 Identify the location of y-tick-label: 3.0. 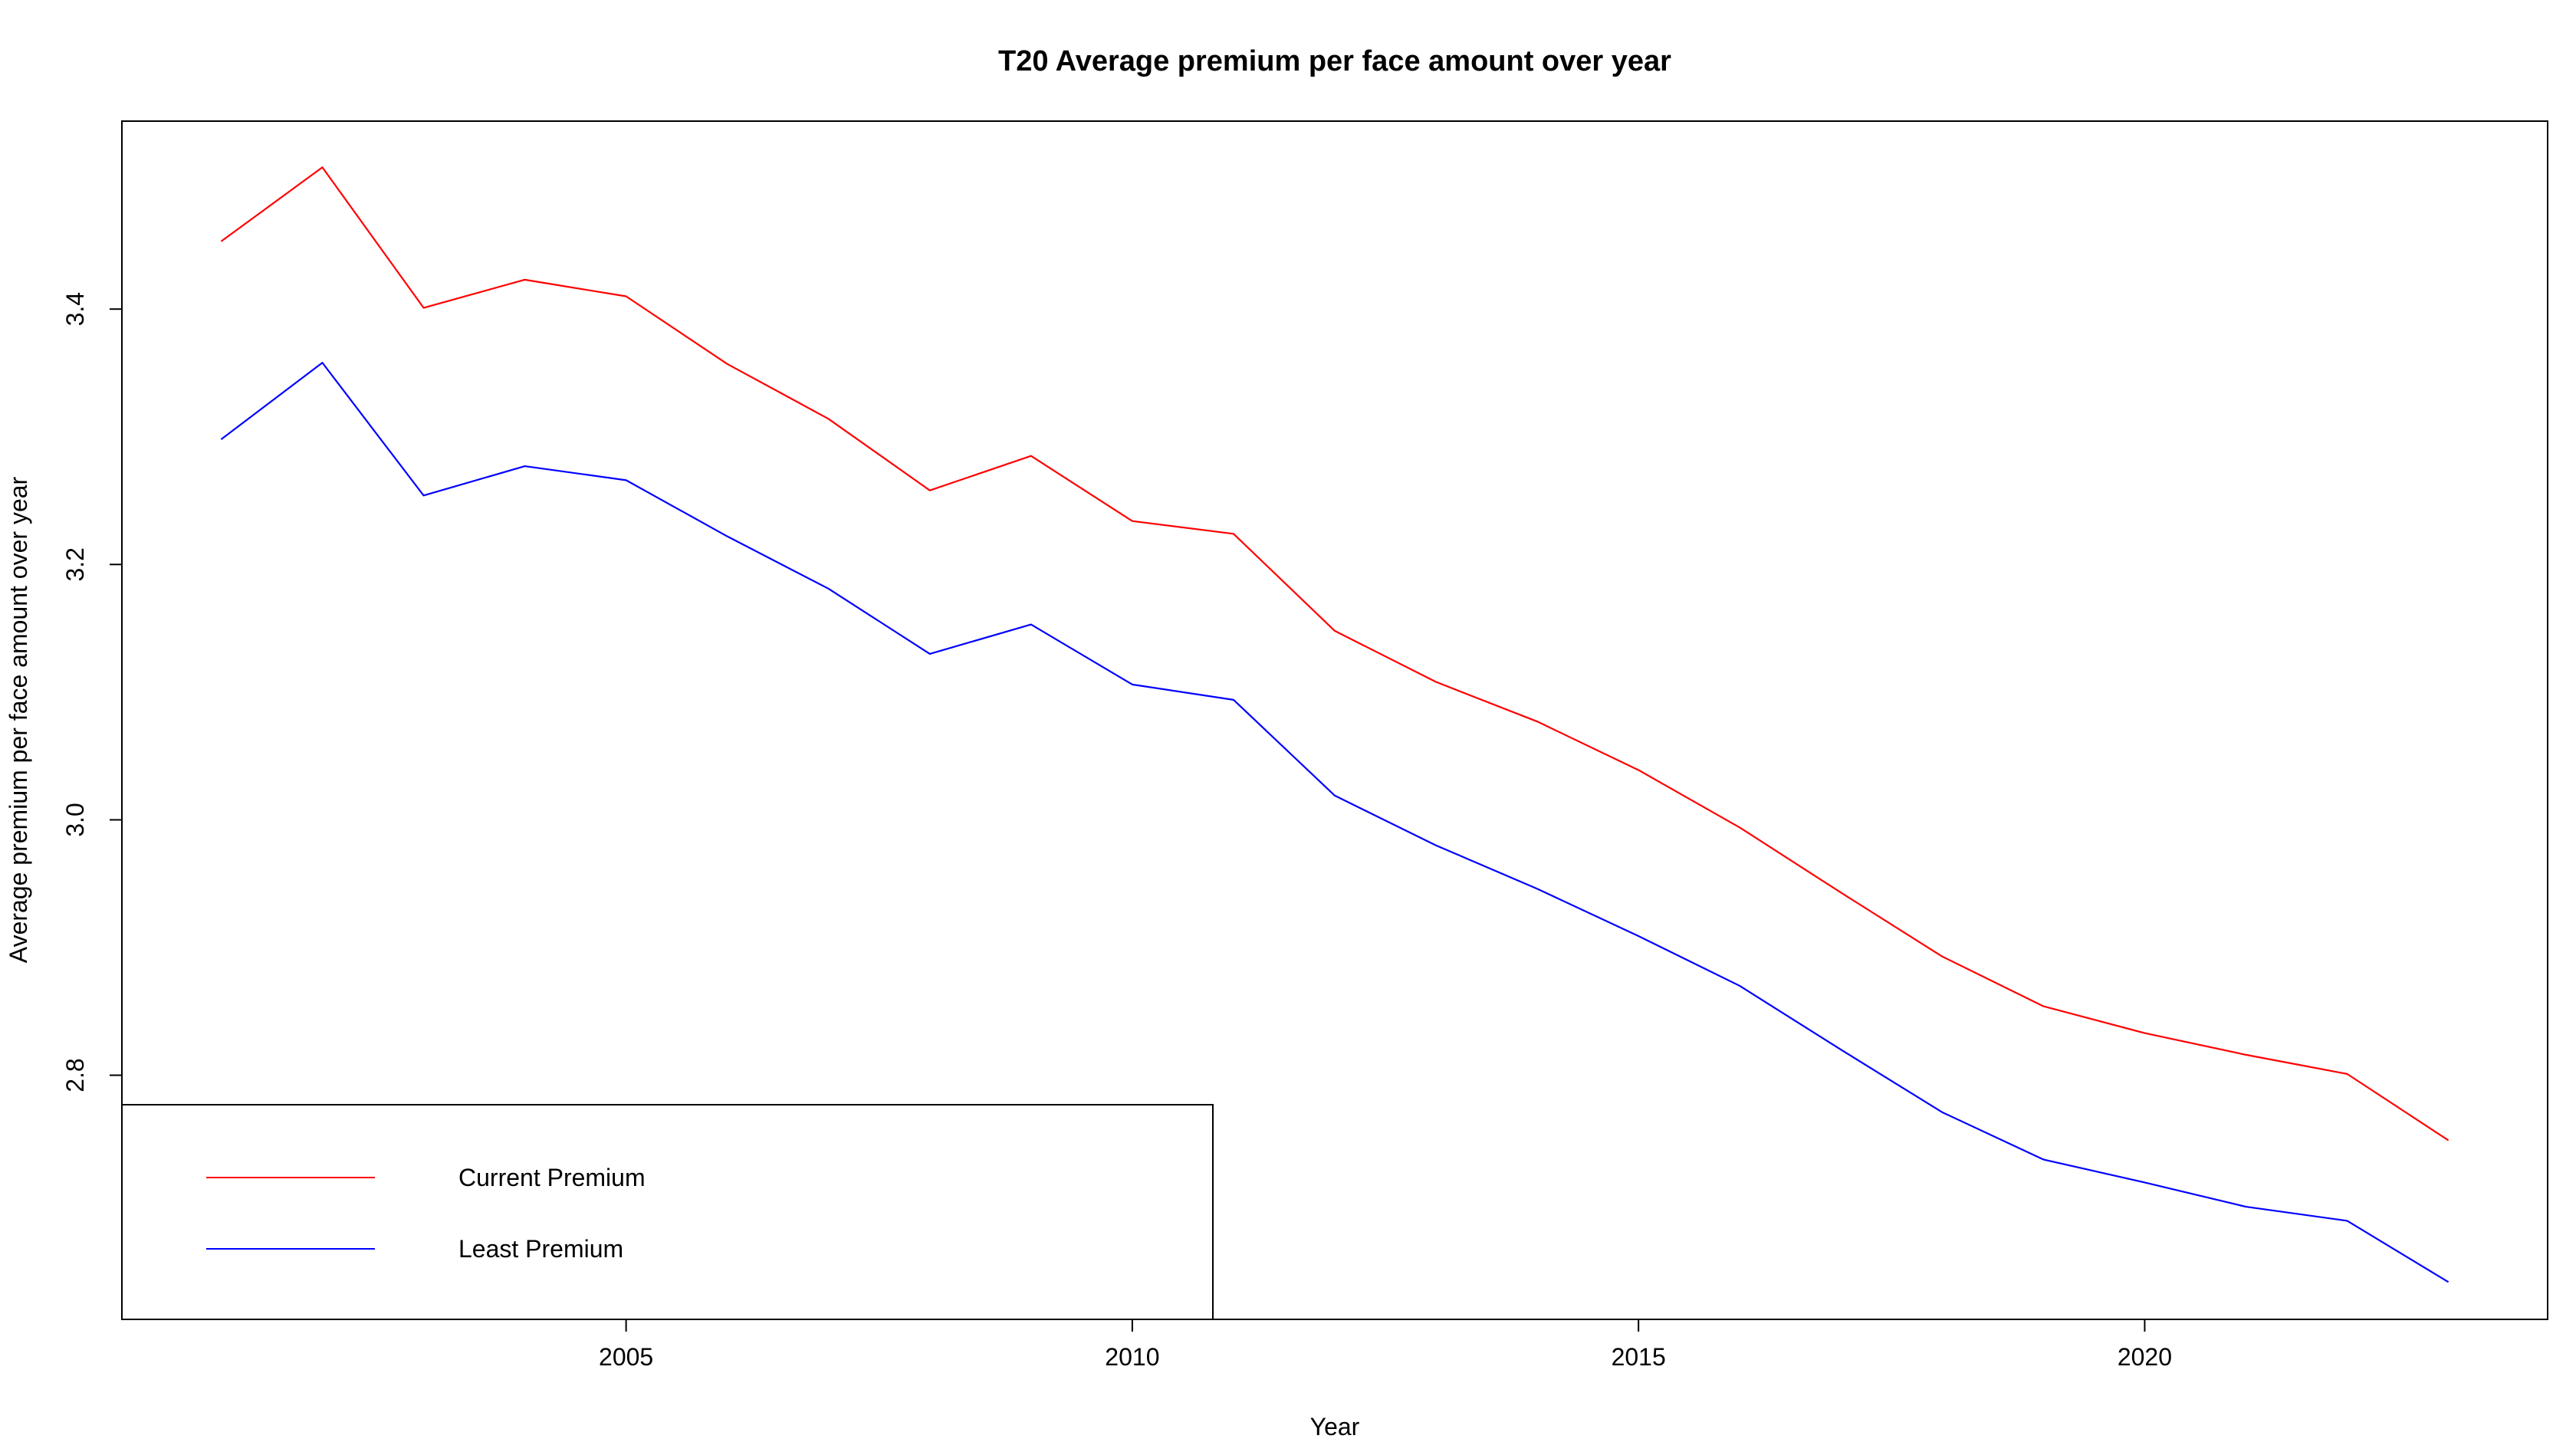
(75, 819).